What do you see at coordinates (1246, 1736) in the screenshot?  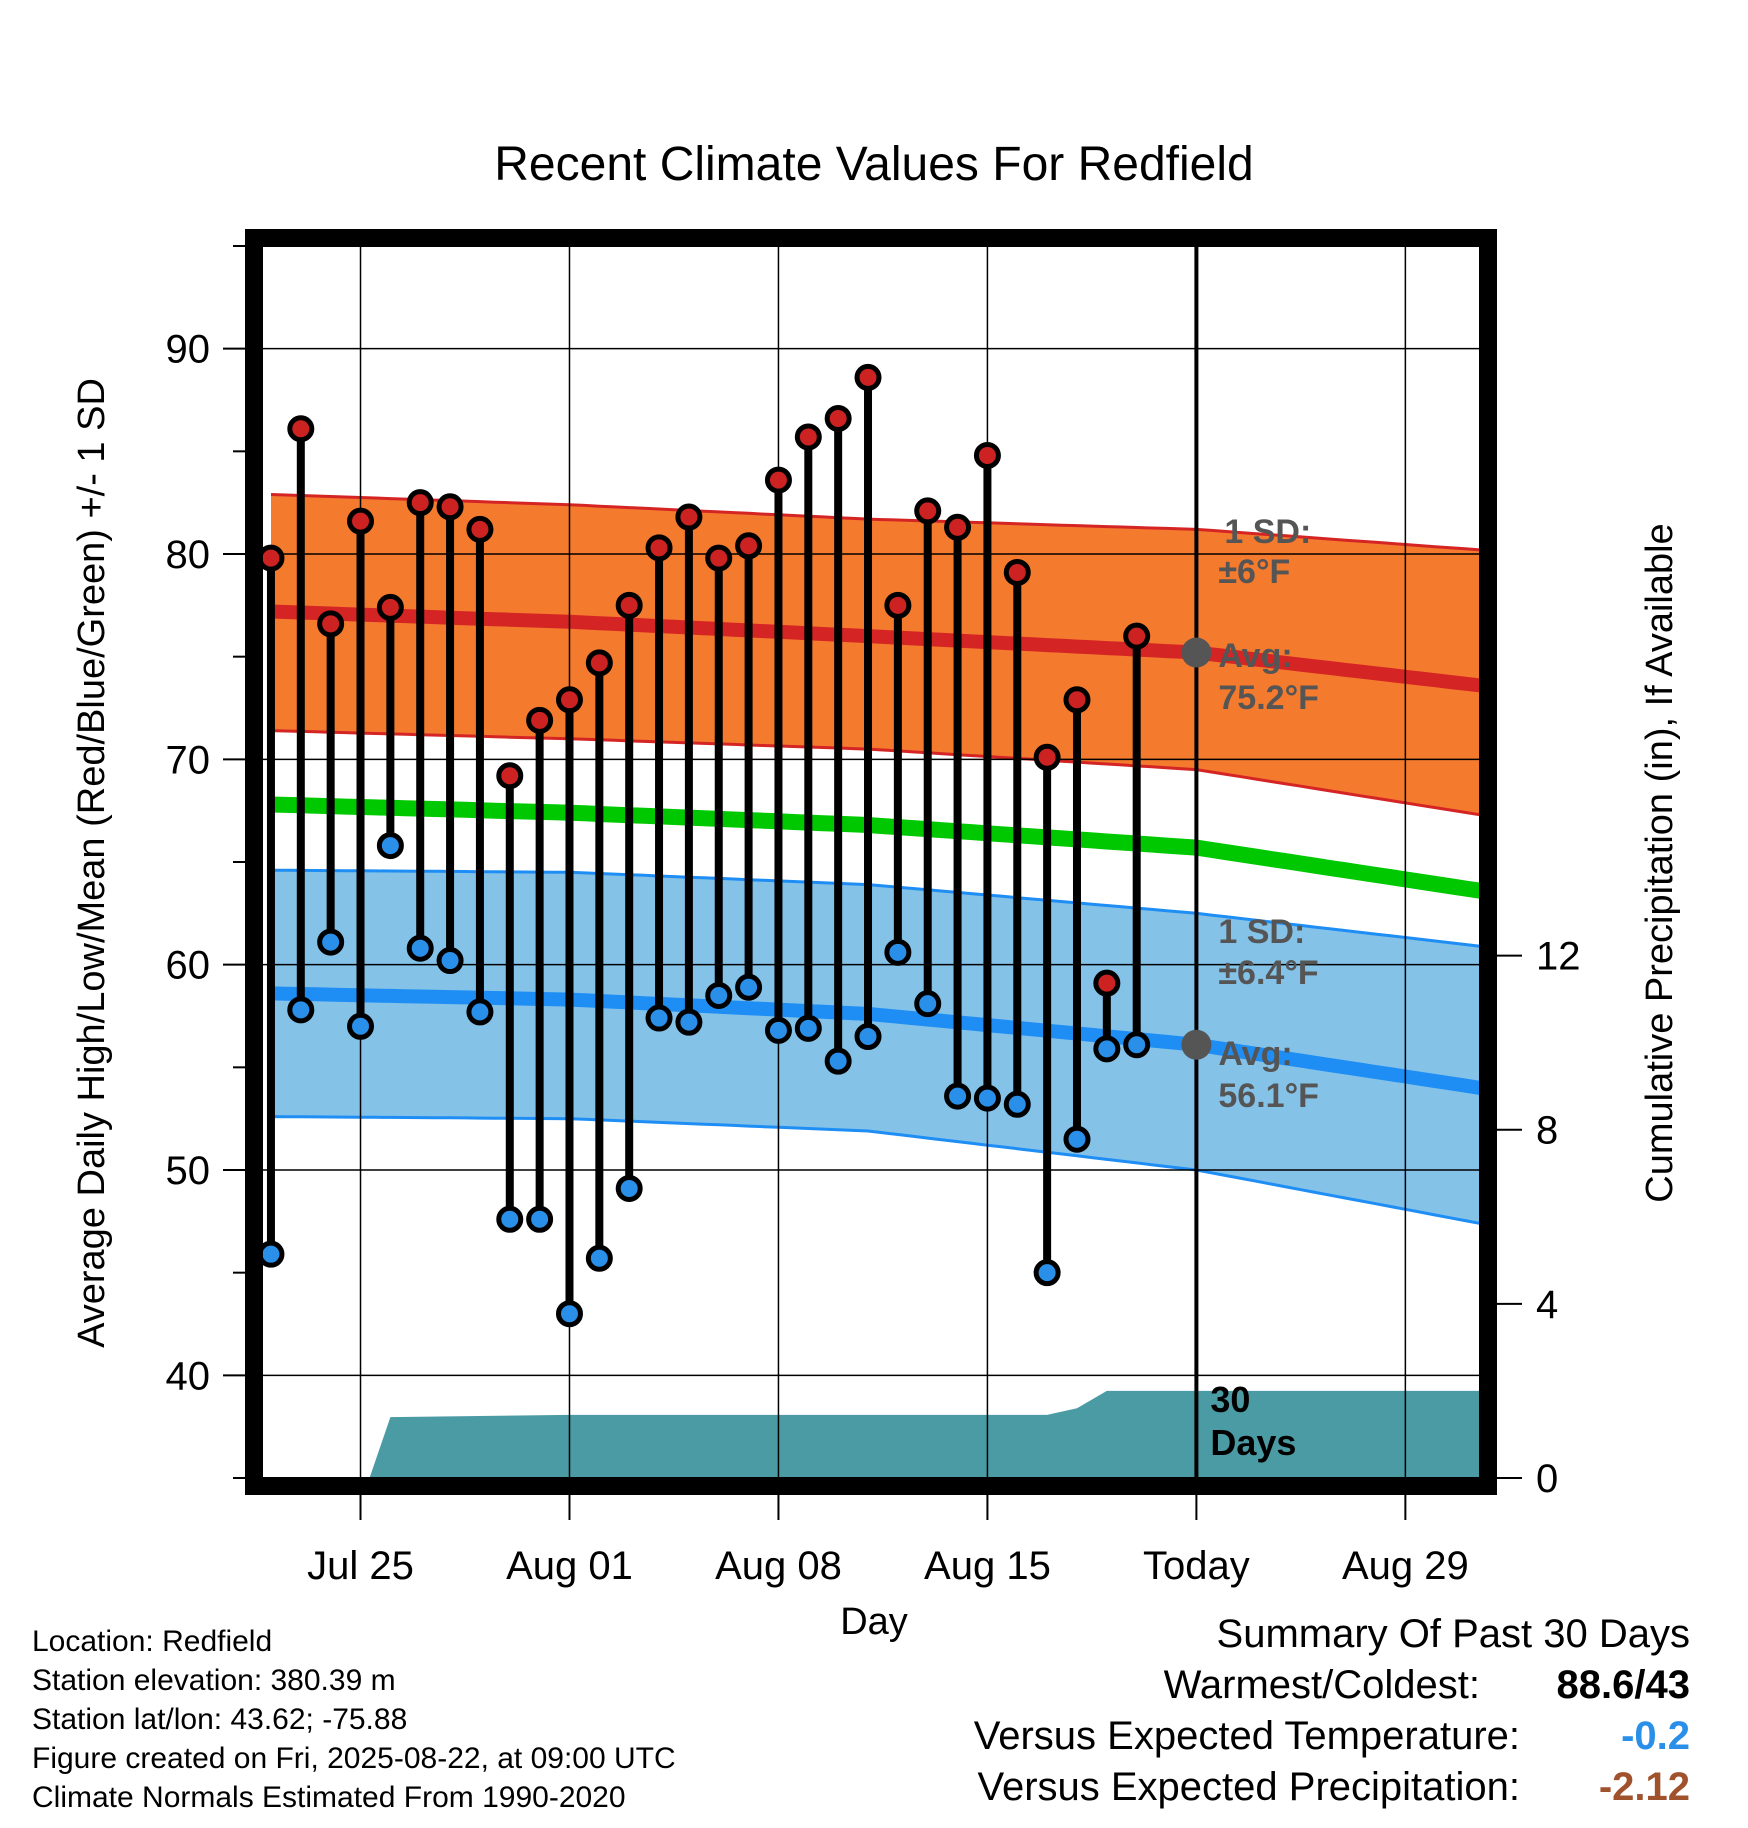 I see `temp-diff-label: Versus Expected Temperature:` at bounding box center [1246, 1736].